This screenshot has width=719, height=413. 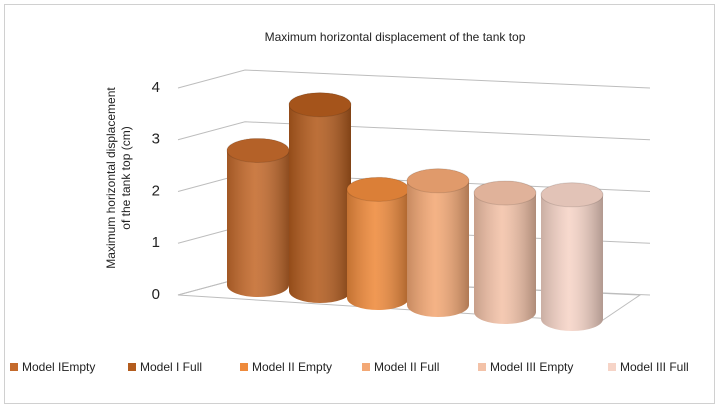 What do you see at coordinates (156, 242) in the screenshot?
I see `y-tick-label: 1` at bounding box center [156, 242].